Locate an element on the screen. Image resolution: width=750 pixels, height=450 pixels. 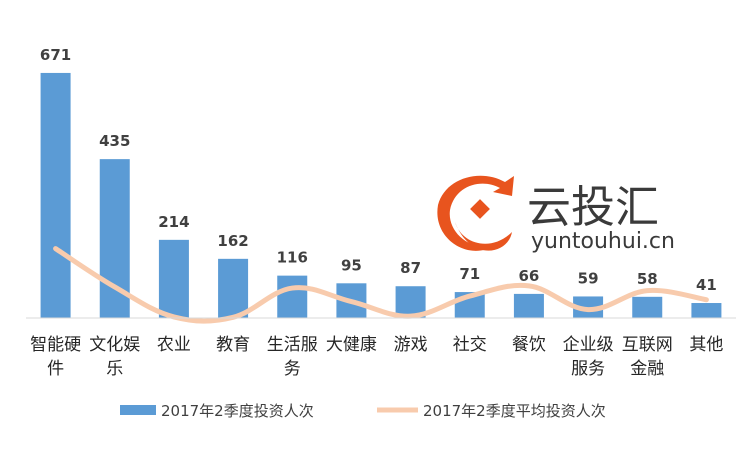
value-label-9: 59 is located at coordinates (588, 278).